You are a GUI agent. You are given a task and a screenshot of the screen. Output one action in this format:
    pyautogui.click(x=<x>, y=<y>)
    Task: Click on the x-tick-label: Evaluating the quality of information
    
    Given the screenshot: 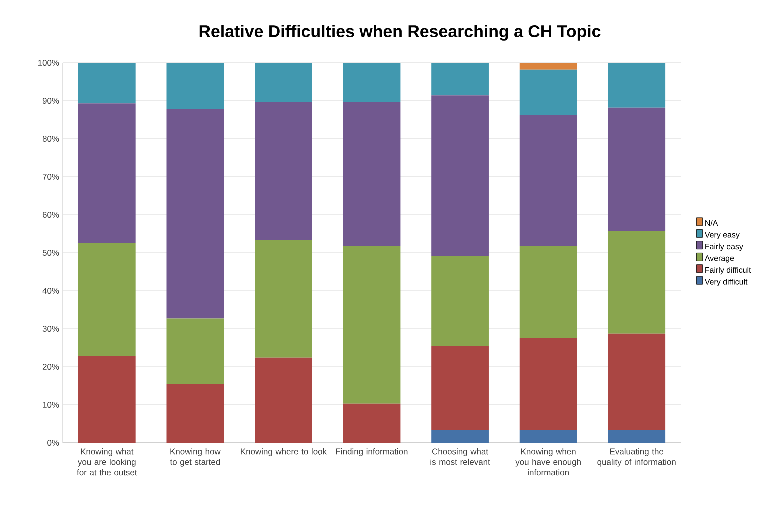 What is the action you would take?
    pyautogui.click(x=637, y=457)
    